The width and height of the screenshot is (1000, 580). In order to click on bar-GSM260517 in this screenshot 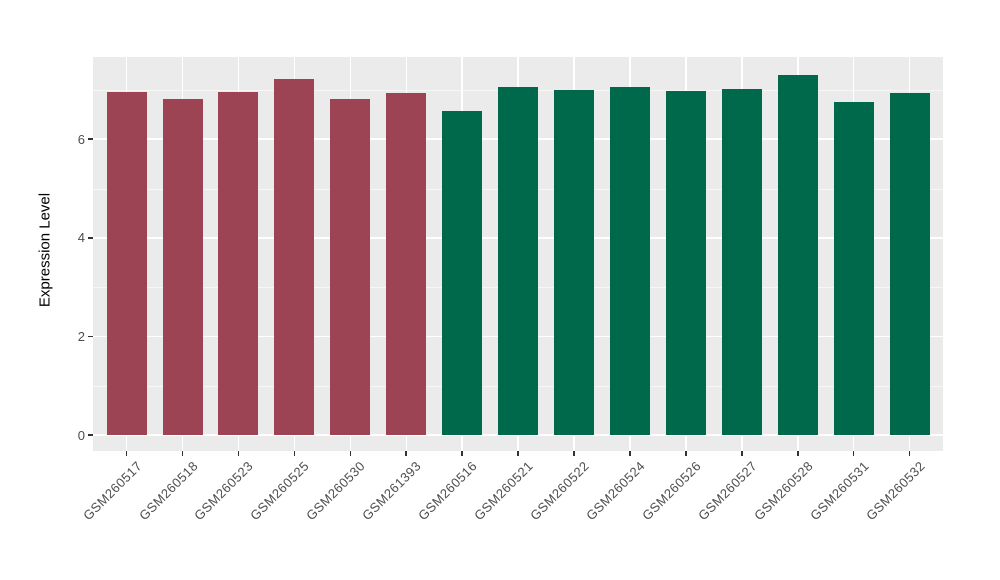, I will do `click(126, 263)`.